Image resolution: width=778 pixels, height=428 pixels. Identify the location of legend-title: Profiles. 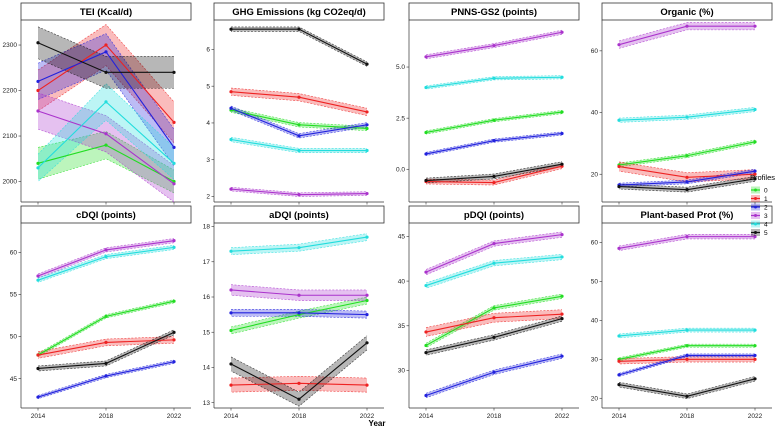
(762, 177).